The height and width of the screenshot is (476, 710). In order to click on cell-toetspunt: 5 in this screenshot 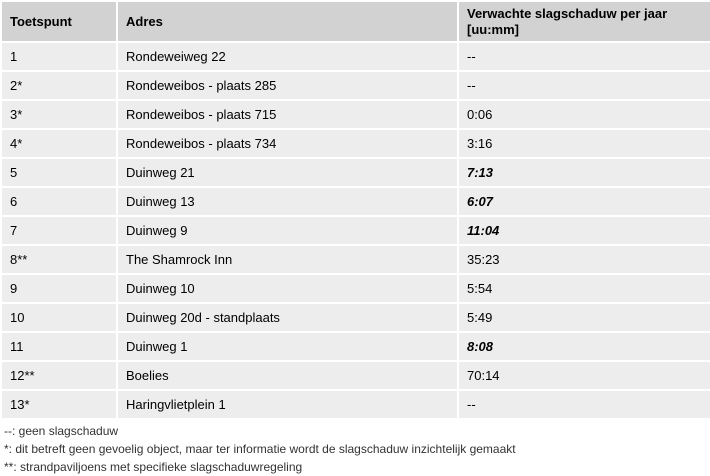, I will do `click(60, 173)`.